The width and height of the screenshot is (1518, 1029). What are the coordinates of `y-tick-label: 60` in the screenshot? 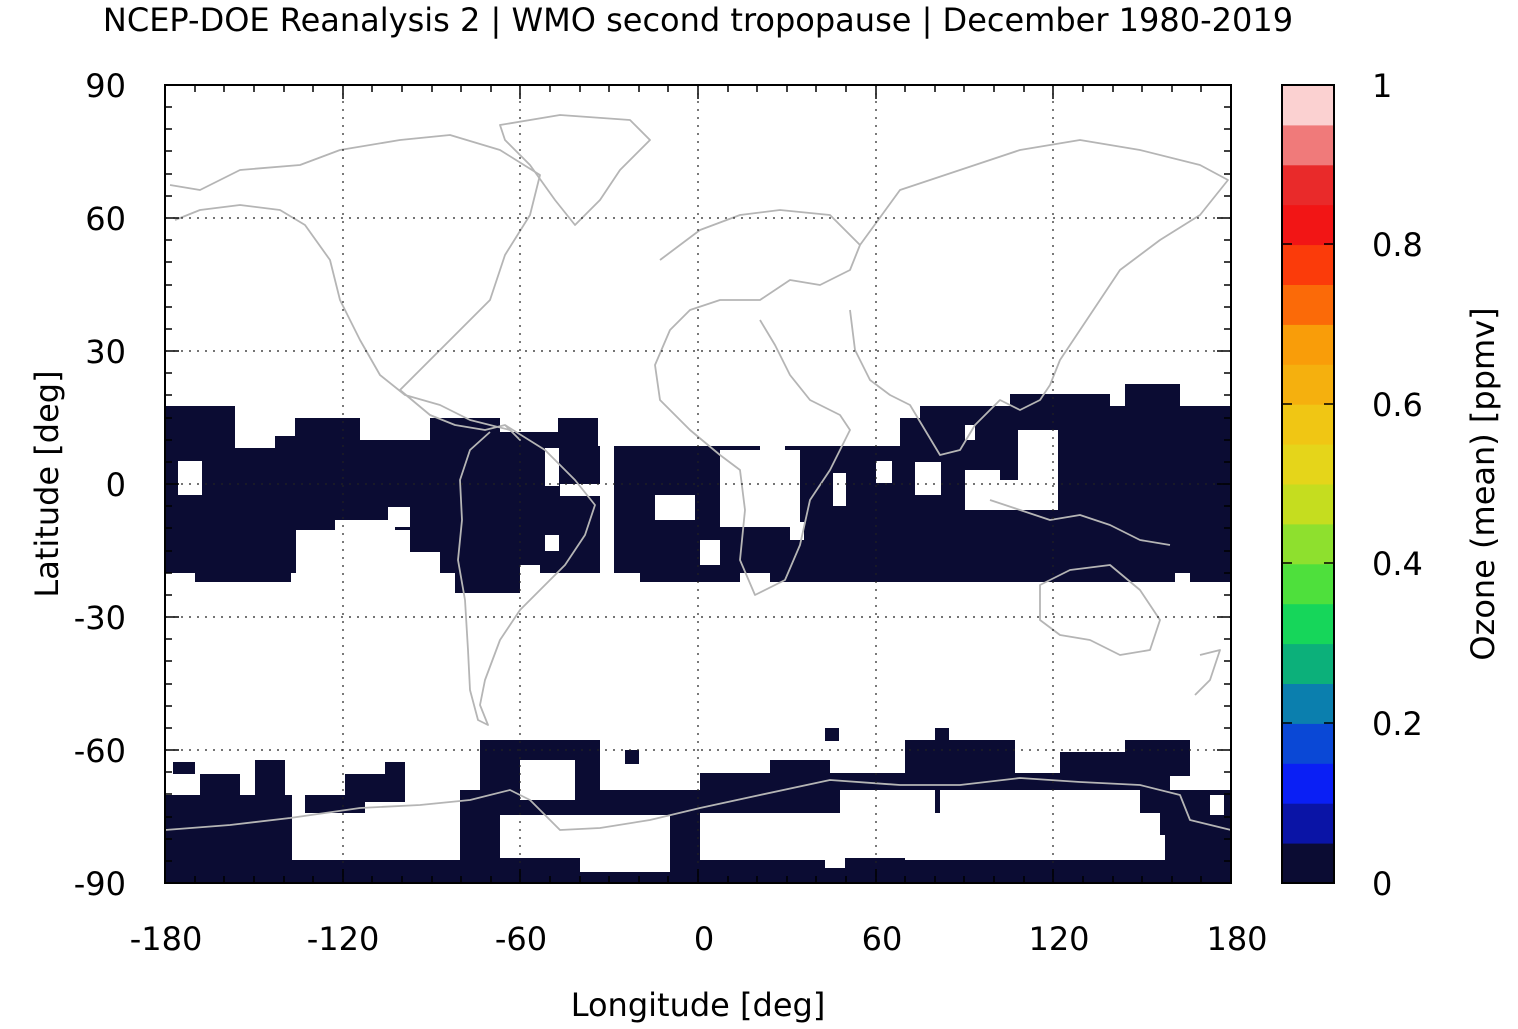 It's located at (105, 219).